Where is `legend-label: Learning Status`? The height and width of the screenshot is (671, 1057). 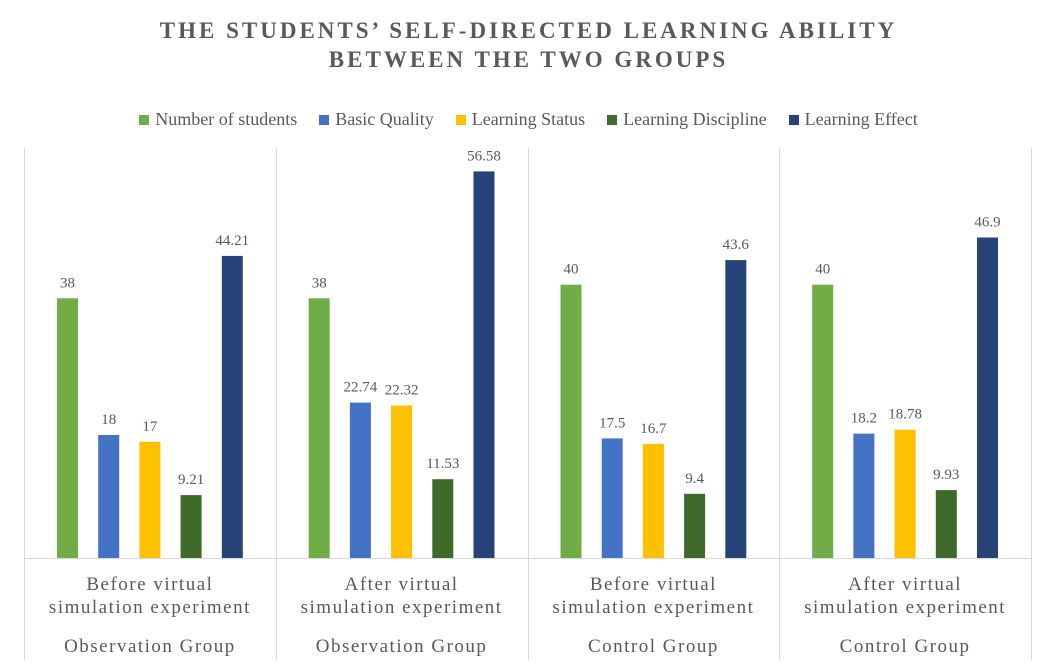
legend-label: Learning Status is located at coordinates (528, 119).